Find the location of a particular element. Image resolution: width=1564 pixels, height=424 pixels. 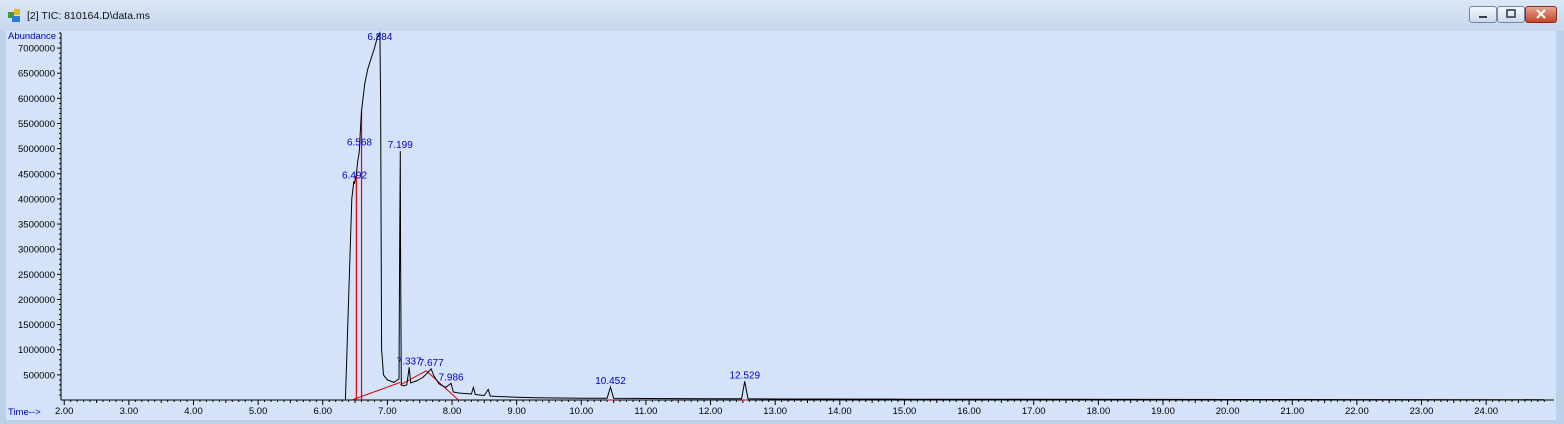

x-tick-label: 13.00 is located at coordinates (775, 411).